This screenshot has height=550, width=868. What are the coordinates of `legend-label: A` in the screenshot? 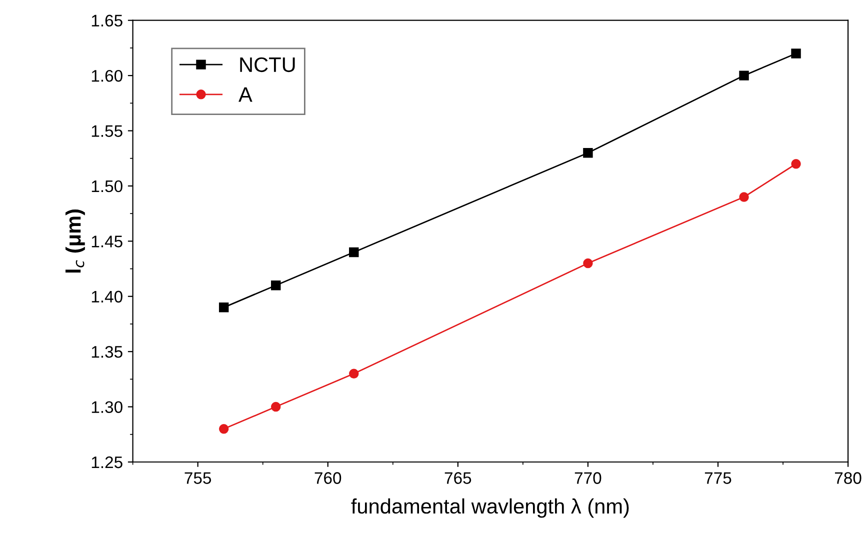 It's located at (245, 94).